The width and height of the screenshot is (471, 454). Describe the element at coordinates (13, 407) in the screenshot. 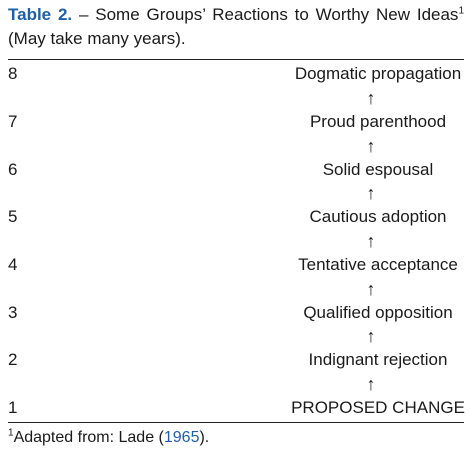

I see `row-number: 1` at that location.